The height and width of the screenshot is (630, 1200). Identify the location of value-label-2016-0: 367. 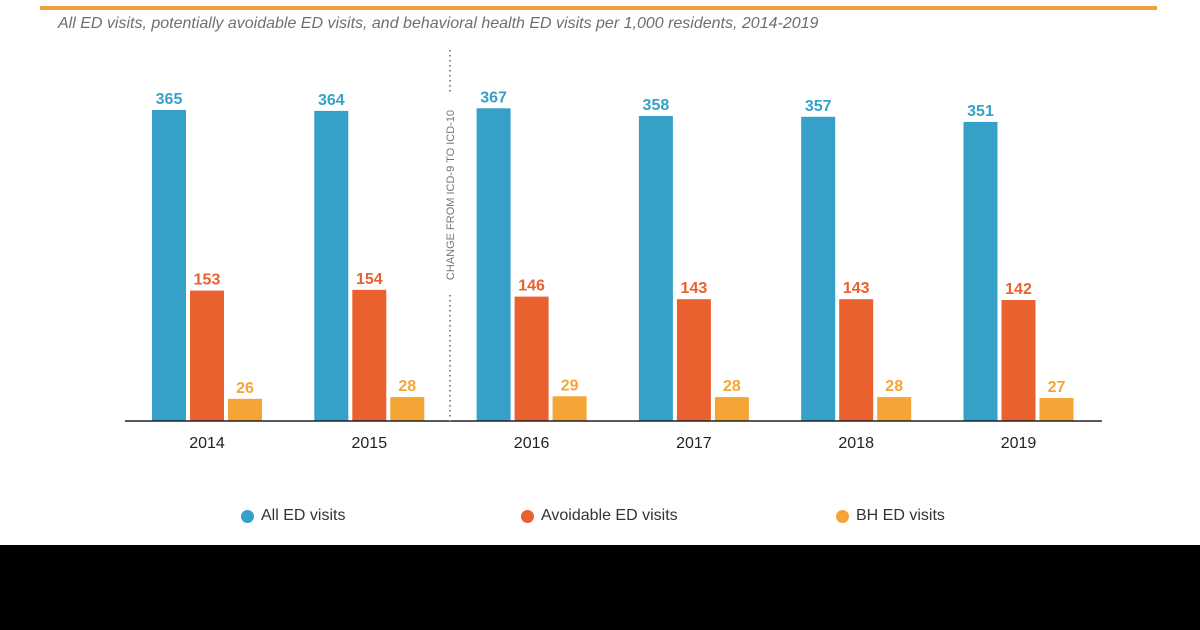
(493, 97).